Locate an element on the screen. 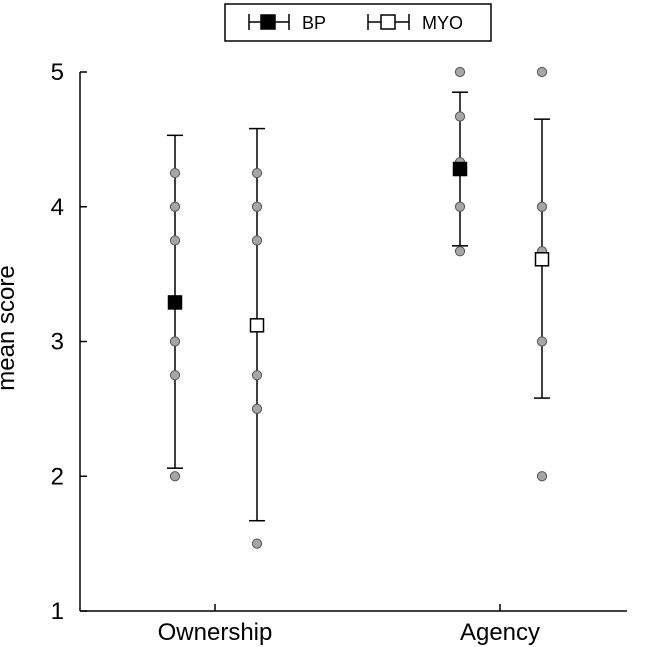 Image resolution: width=646 pixels, height=647 pixels. y-ticks: 1 2 3 4 5 is located at coordinates (69, 342).